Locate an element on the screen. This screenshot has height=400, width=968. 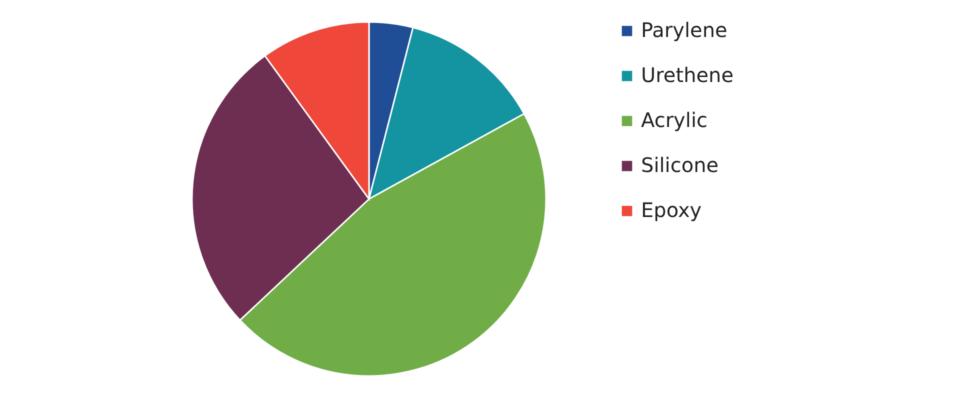
legend-label: Urethene is located at coordinates (687, 75).